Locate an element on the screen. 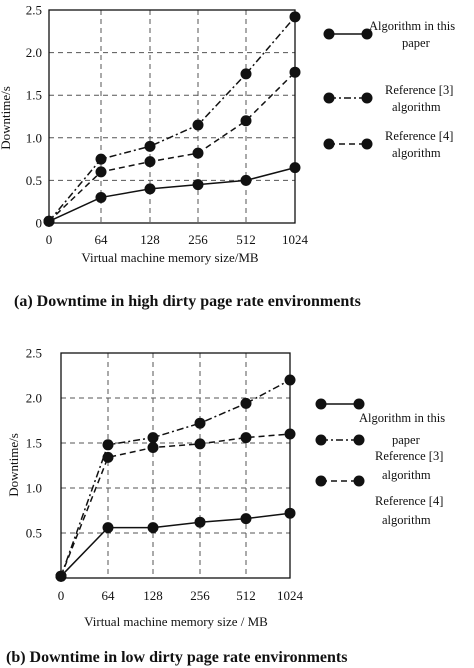 This screenshot has width=474, height=668. legend-entry-b-0: Algorithm in this paper is located at coordinates (380, 422).